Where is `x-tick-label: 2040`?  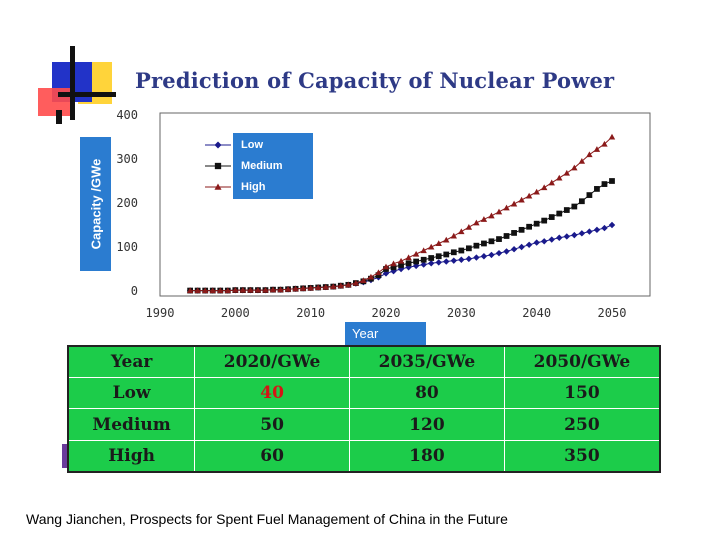 x-tick-label: 2040 is located at coordinates (536, 313).